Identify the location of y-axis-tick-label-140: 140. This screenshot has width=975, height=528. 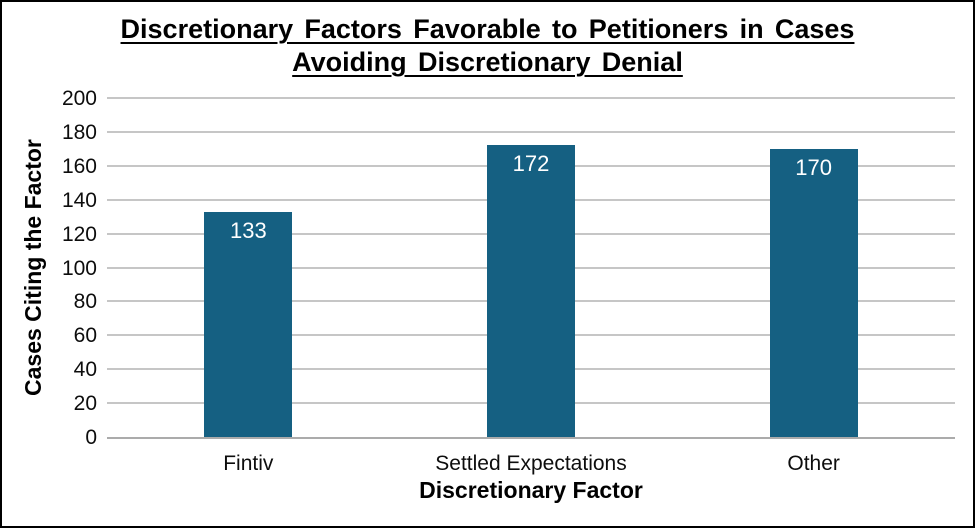
(79, 200).